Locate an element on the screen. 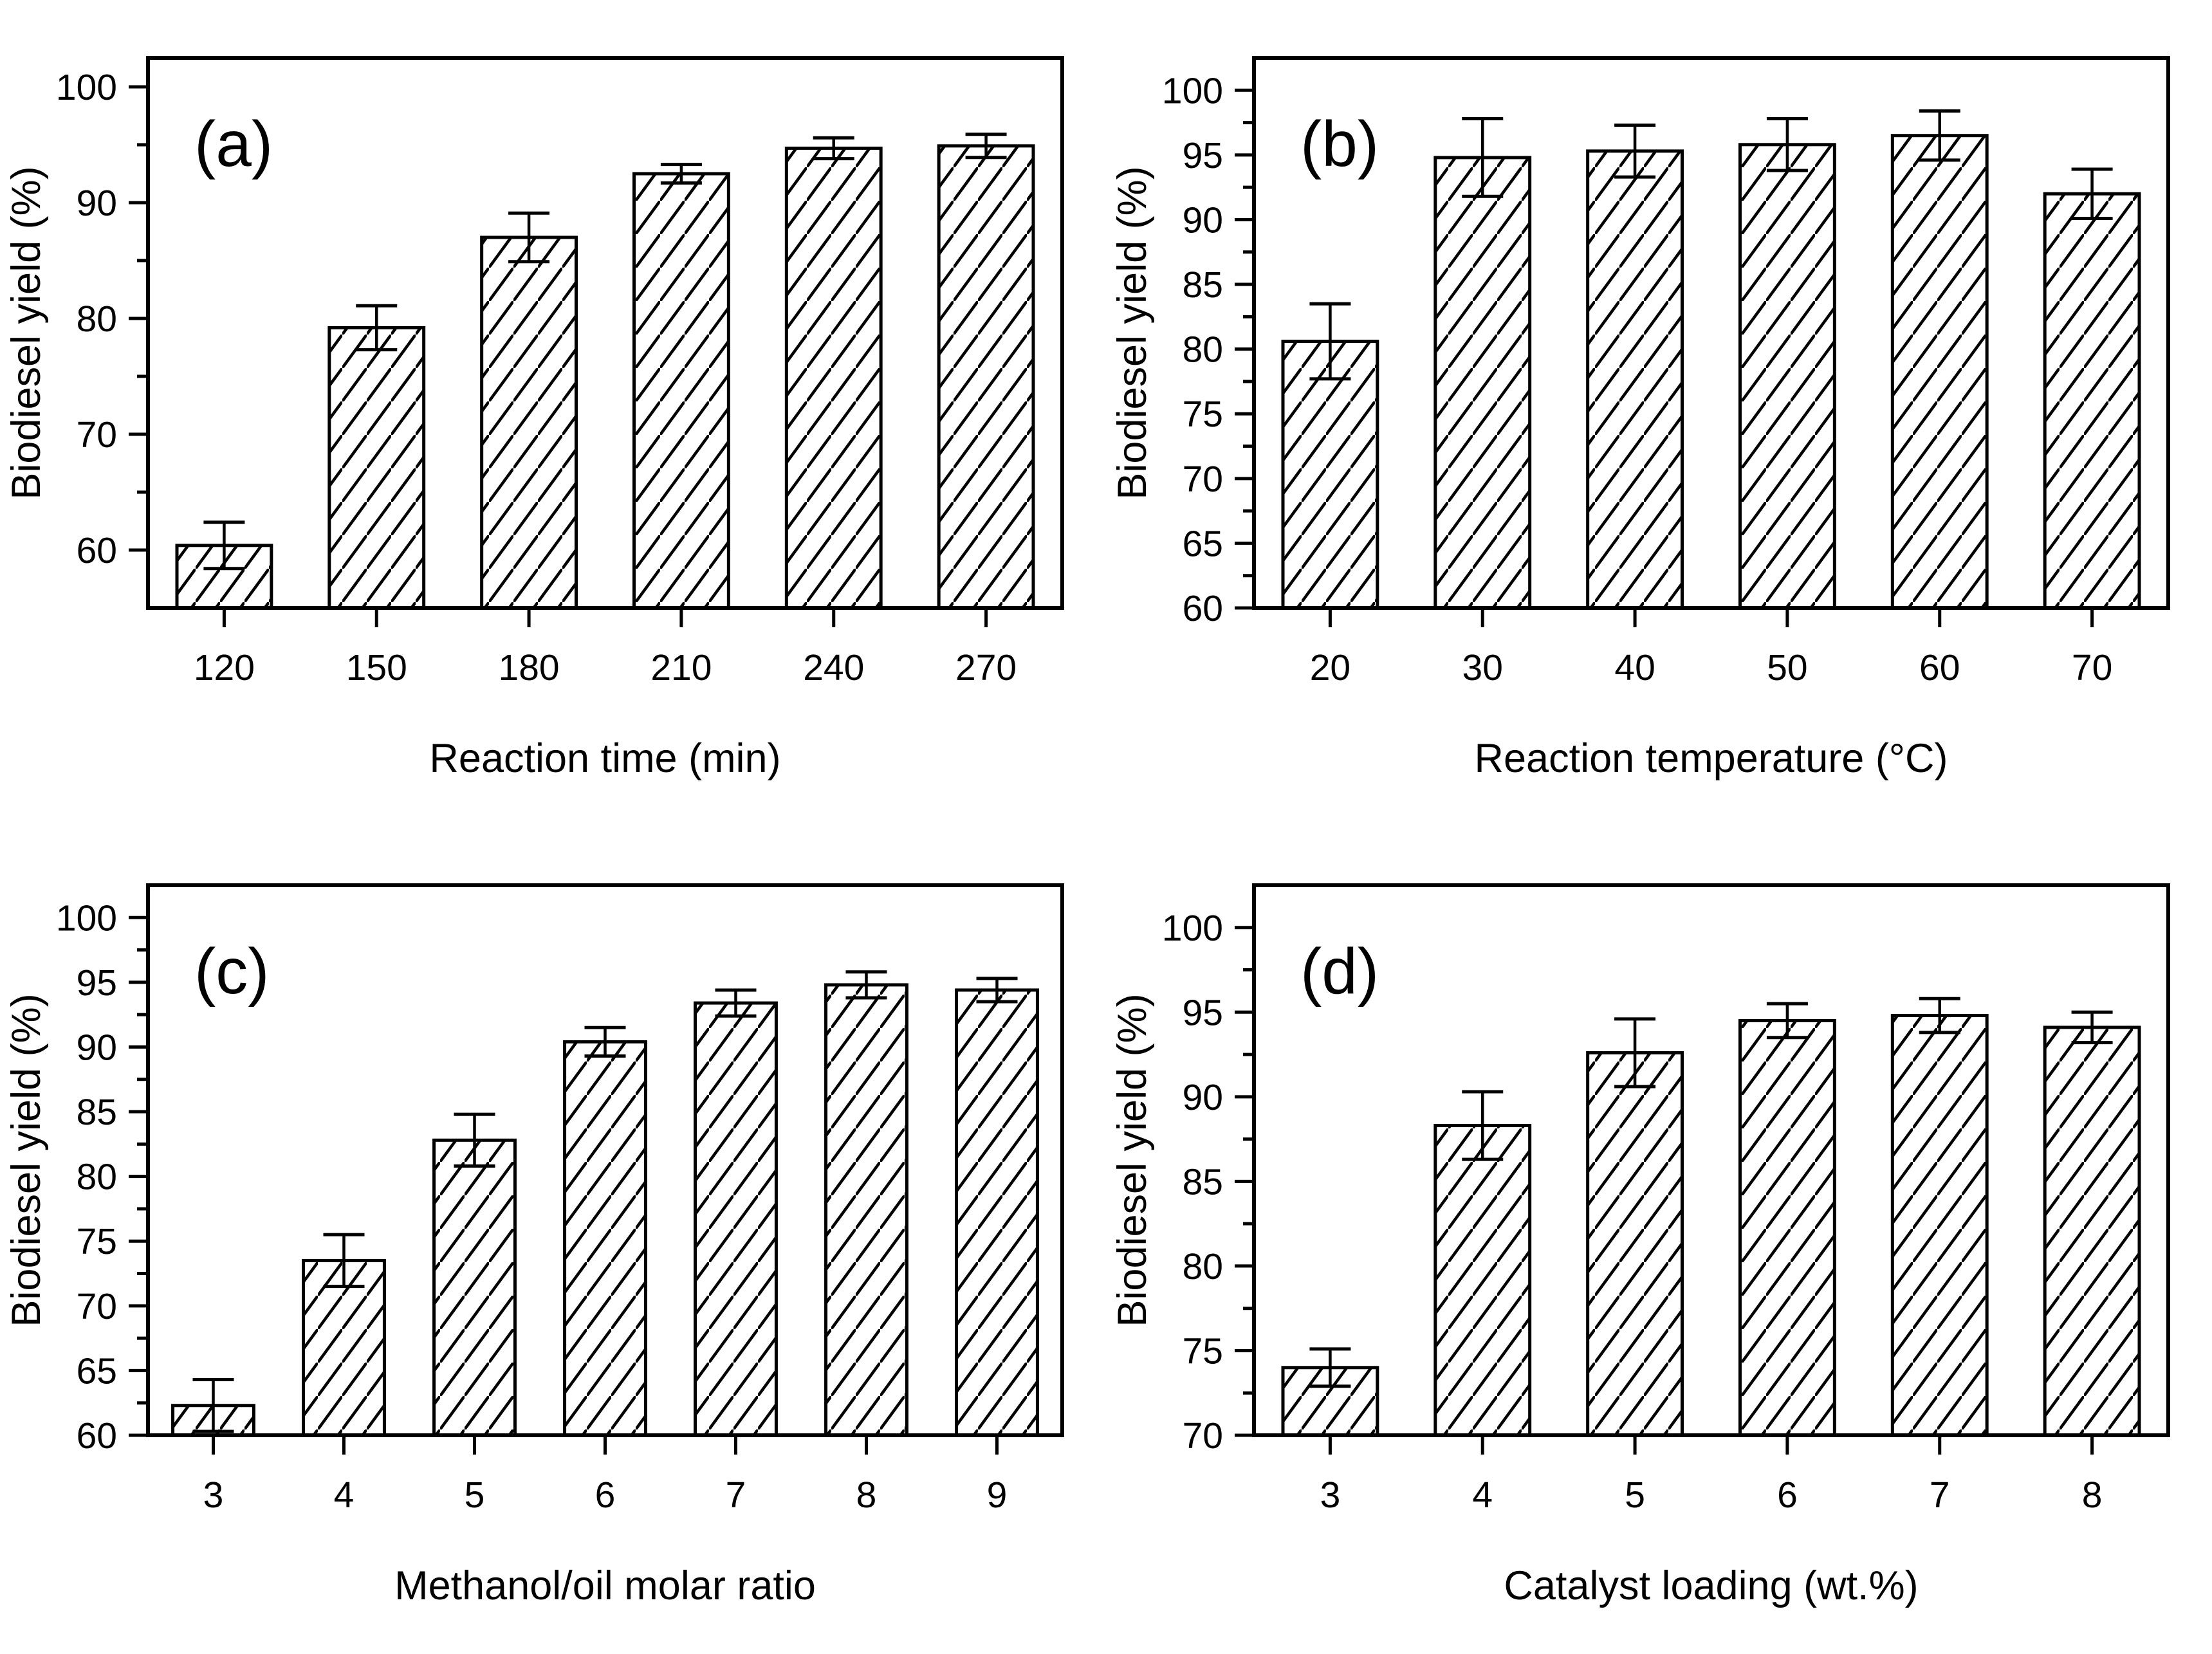 This screenshot has width=2212, height=1654. plot-frame is located at coordinates (1711, 333).